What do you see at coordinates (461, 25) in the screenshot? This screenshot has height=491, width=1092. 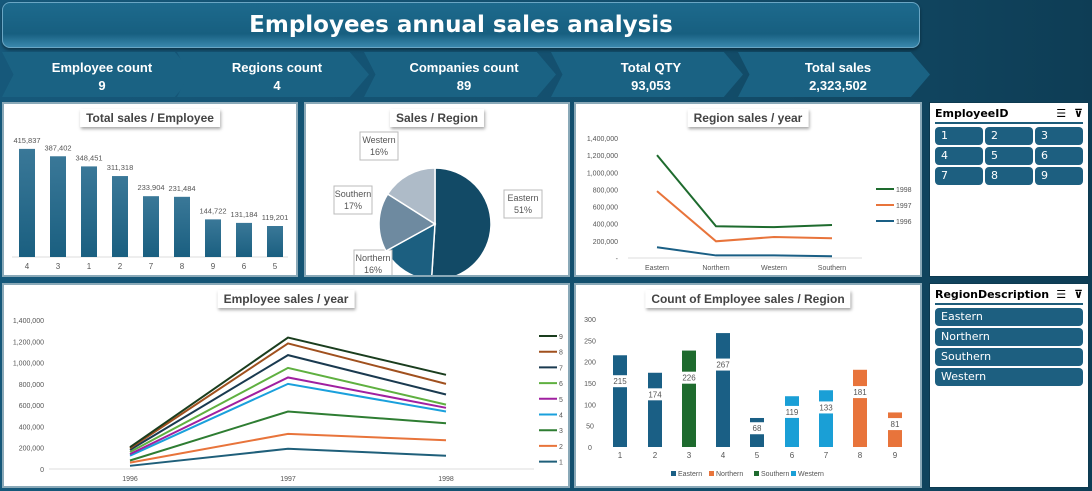 I see `dashboard-title-bar: Employees annual sales analysis` at bounding box center [461, 25].